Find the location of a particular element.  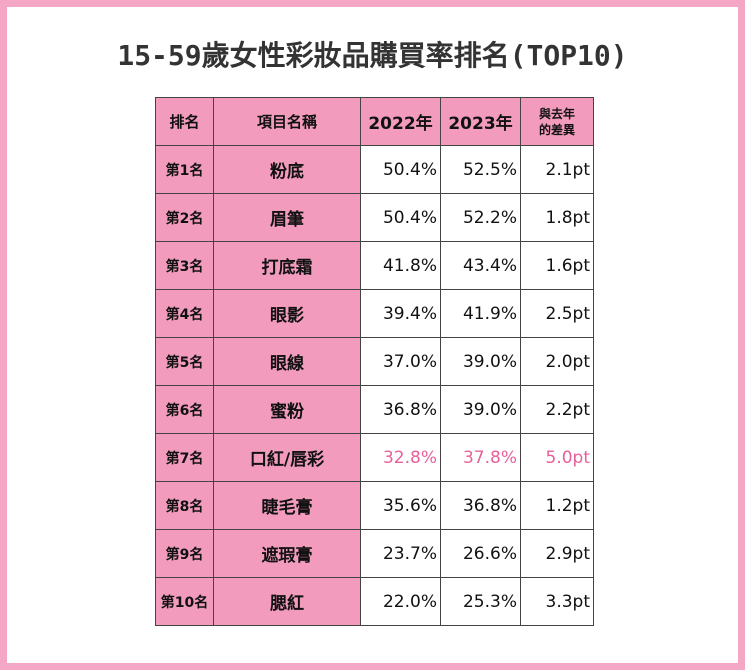

rank-cell: 第2名 is located at coordinates (184, 217).